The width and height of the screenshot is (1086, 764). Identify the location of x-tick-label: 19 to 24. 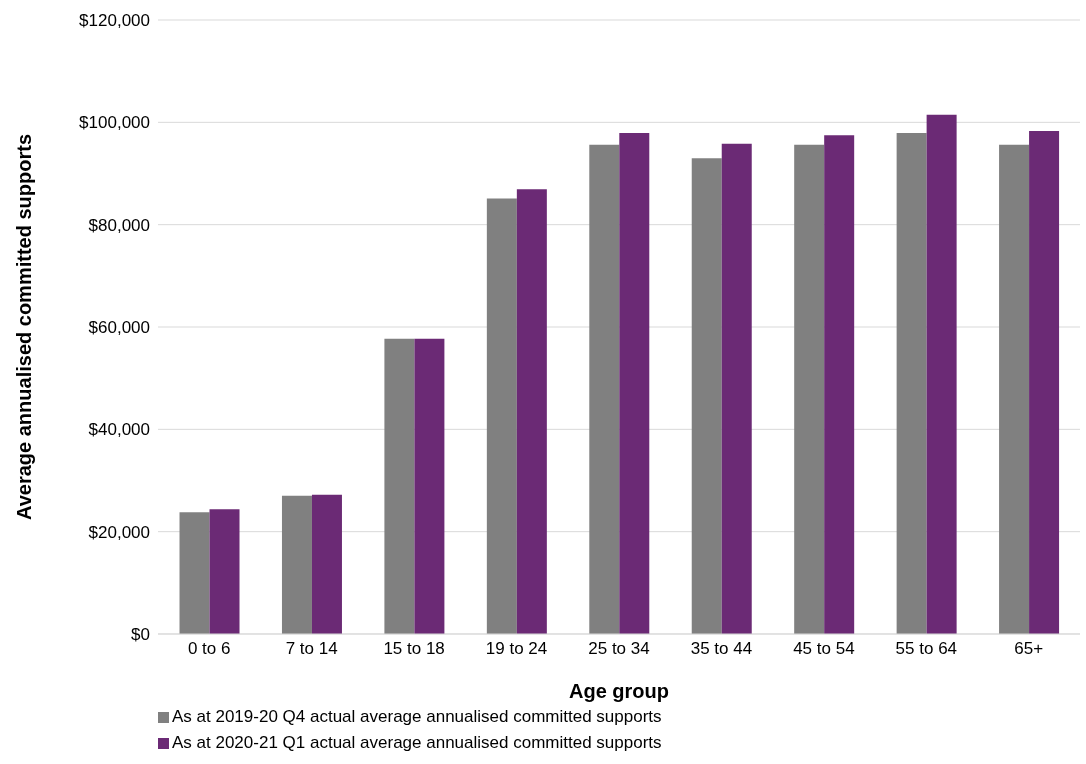
(516, 649).